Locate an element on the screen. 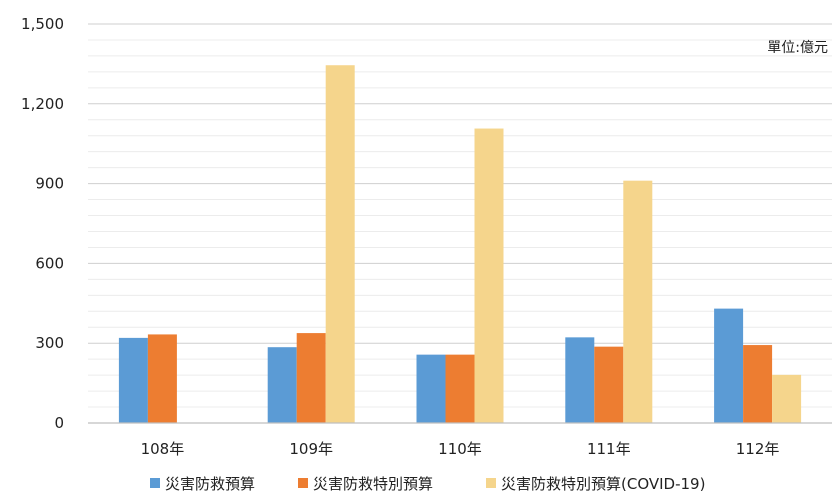 The height and width of the screenshot is (499, 835). y-tick-label: 0 is located at coordinates (59, 423).